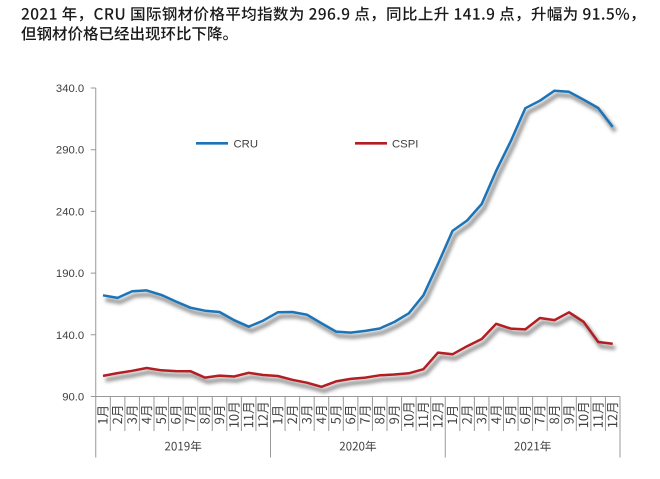 This screenshot has width=660, height=479. Describe the element at coordinates (70, 274) in the screenshot. I see `svg-text: 190.0` at that location.